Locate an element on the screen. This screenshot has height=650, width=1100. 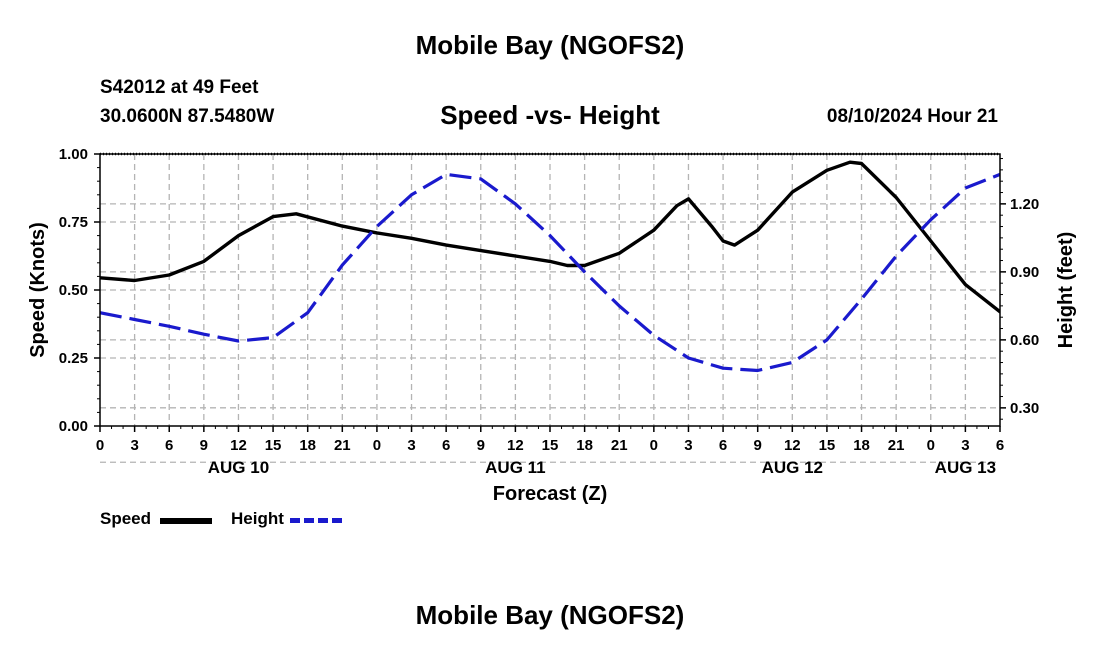
y2-tick-label: 1.20 is located at coordinates (1024, 204).